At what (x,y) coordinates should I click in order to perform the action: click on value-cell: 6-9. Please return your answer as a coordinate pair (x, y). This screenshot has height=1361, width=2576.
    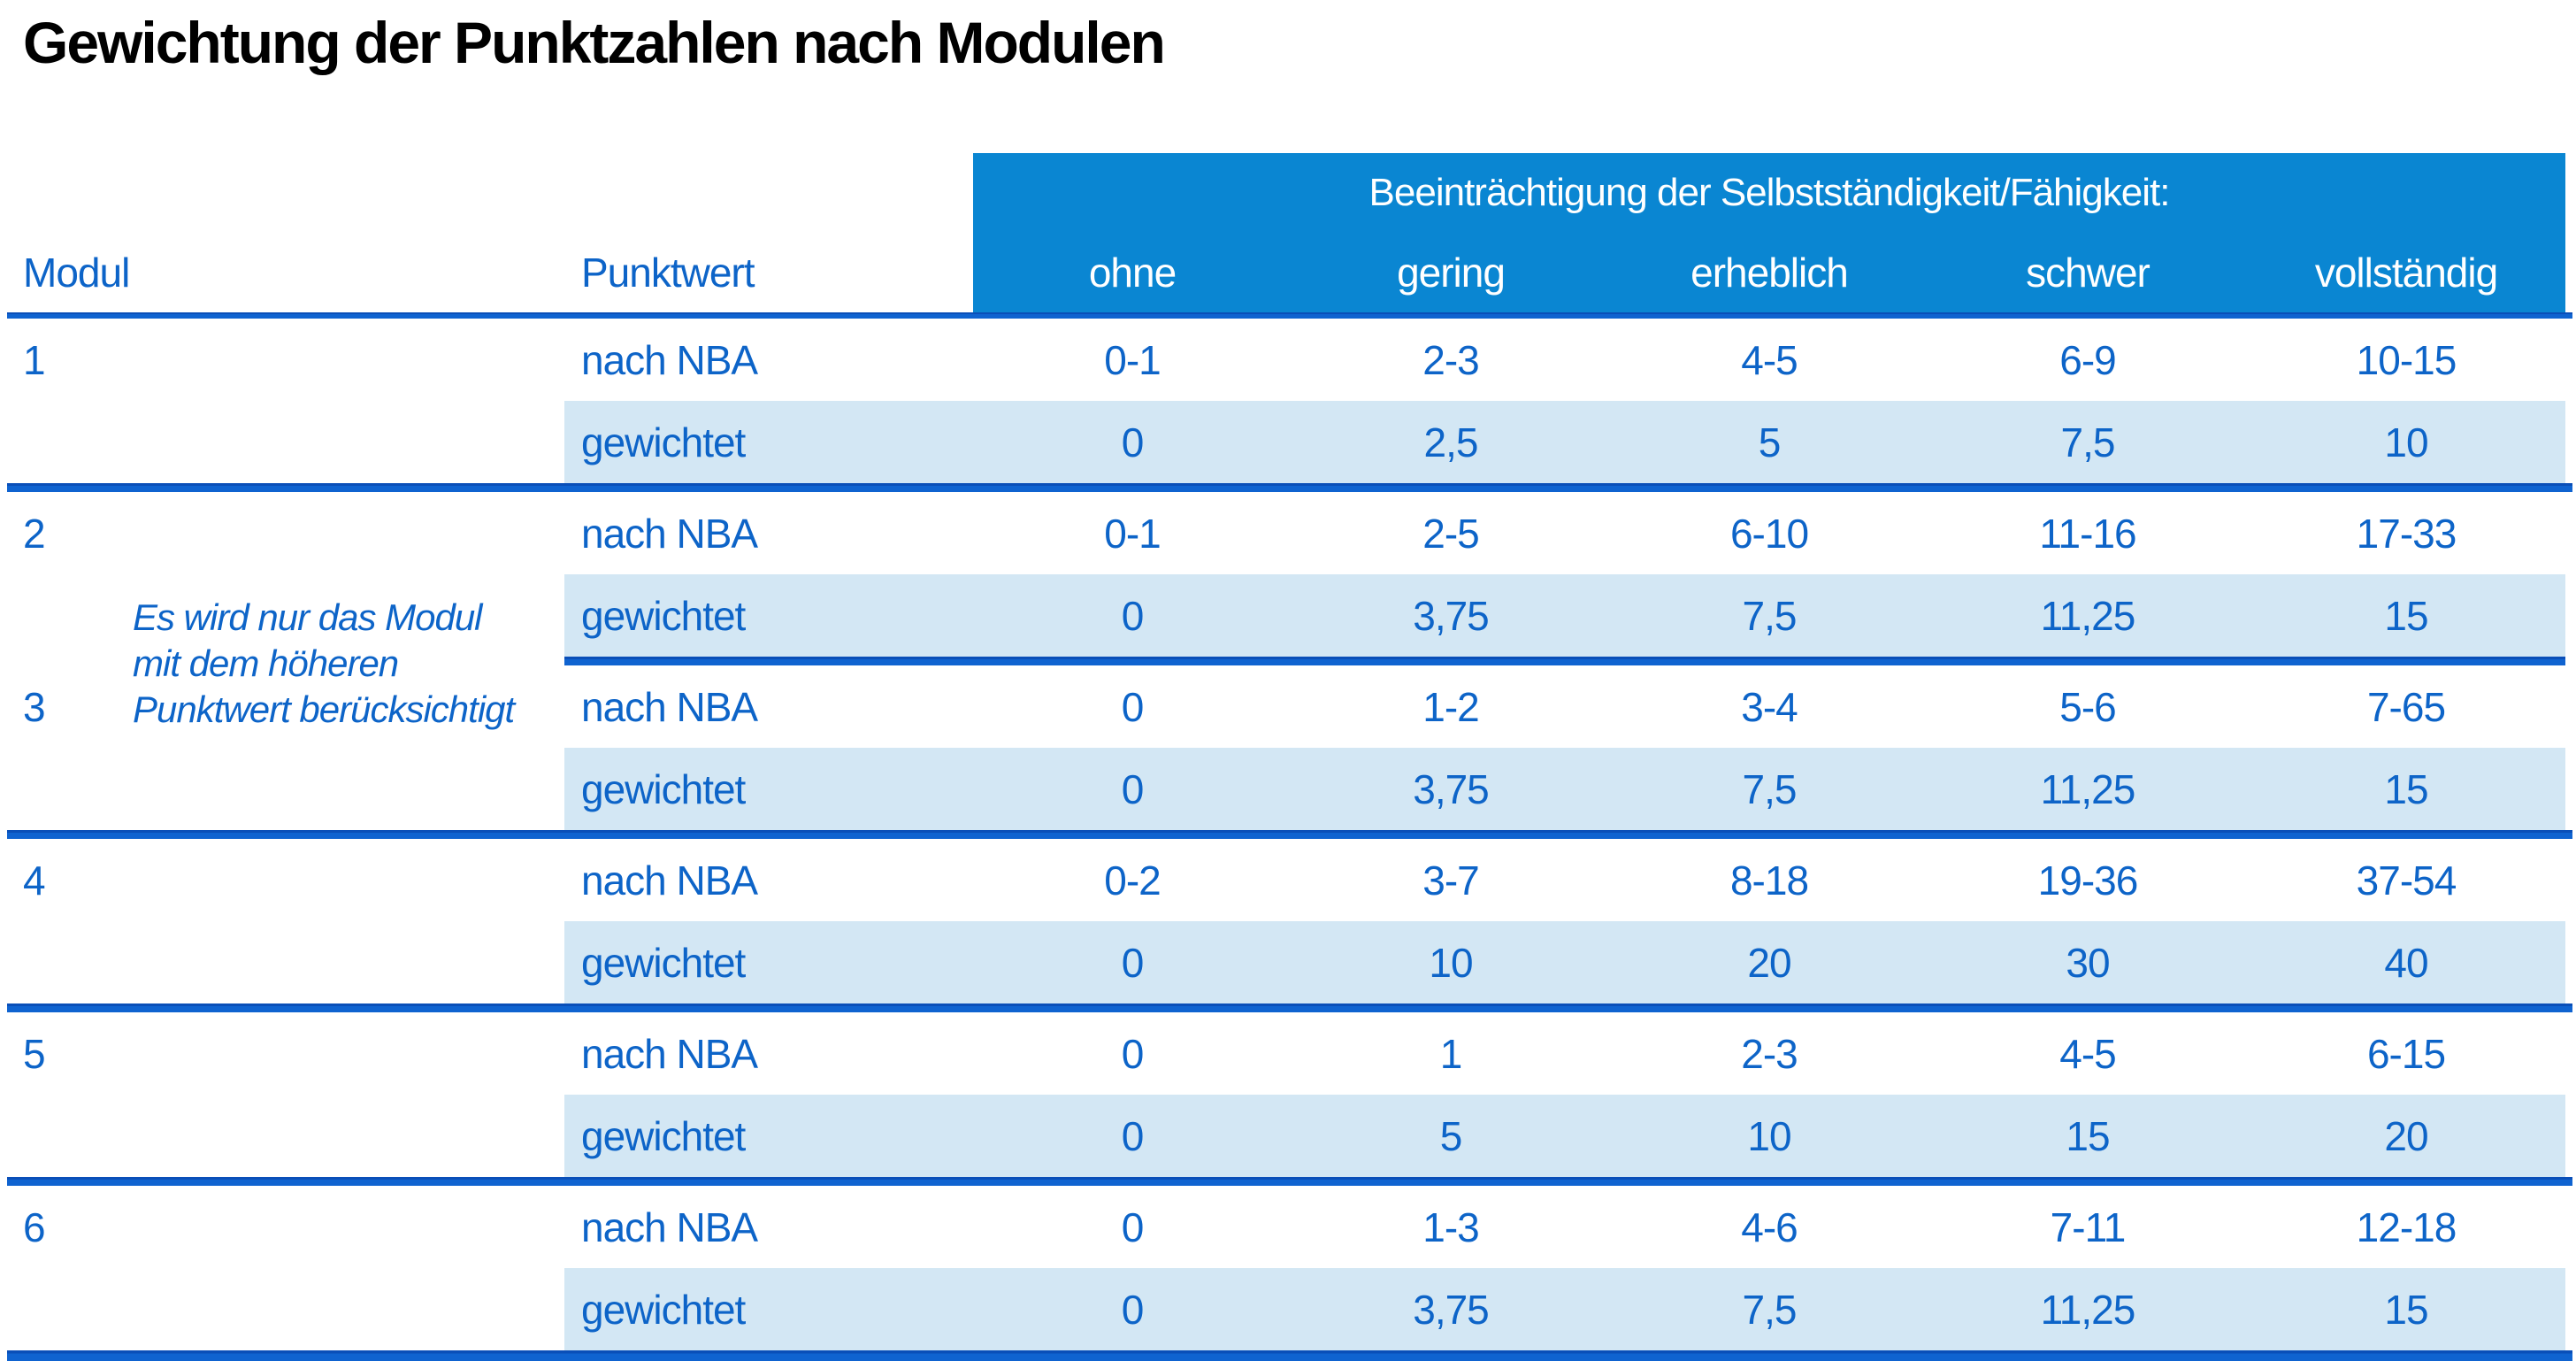
    Looking at the image, I should click on (2087, 359).